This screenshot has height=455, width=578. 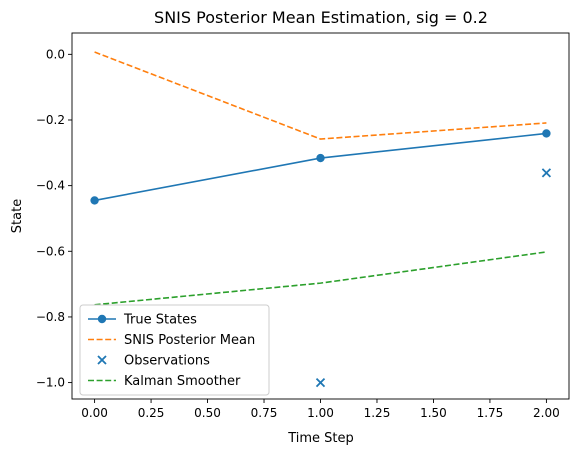 What do you see at coordinates (264, 413) in the screenshot?
I see `x-tick-label-3: 0.75` at bounding box center [264, 413].